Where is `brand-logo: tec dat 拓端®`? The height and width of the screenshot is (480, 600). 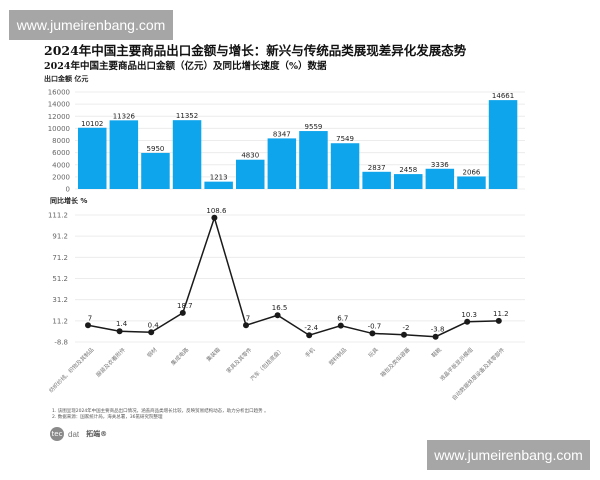
brand-logo: tec dat 拓端® is located at coordinates (78, 434).